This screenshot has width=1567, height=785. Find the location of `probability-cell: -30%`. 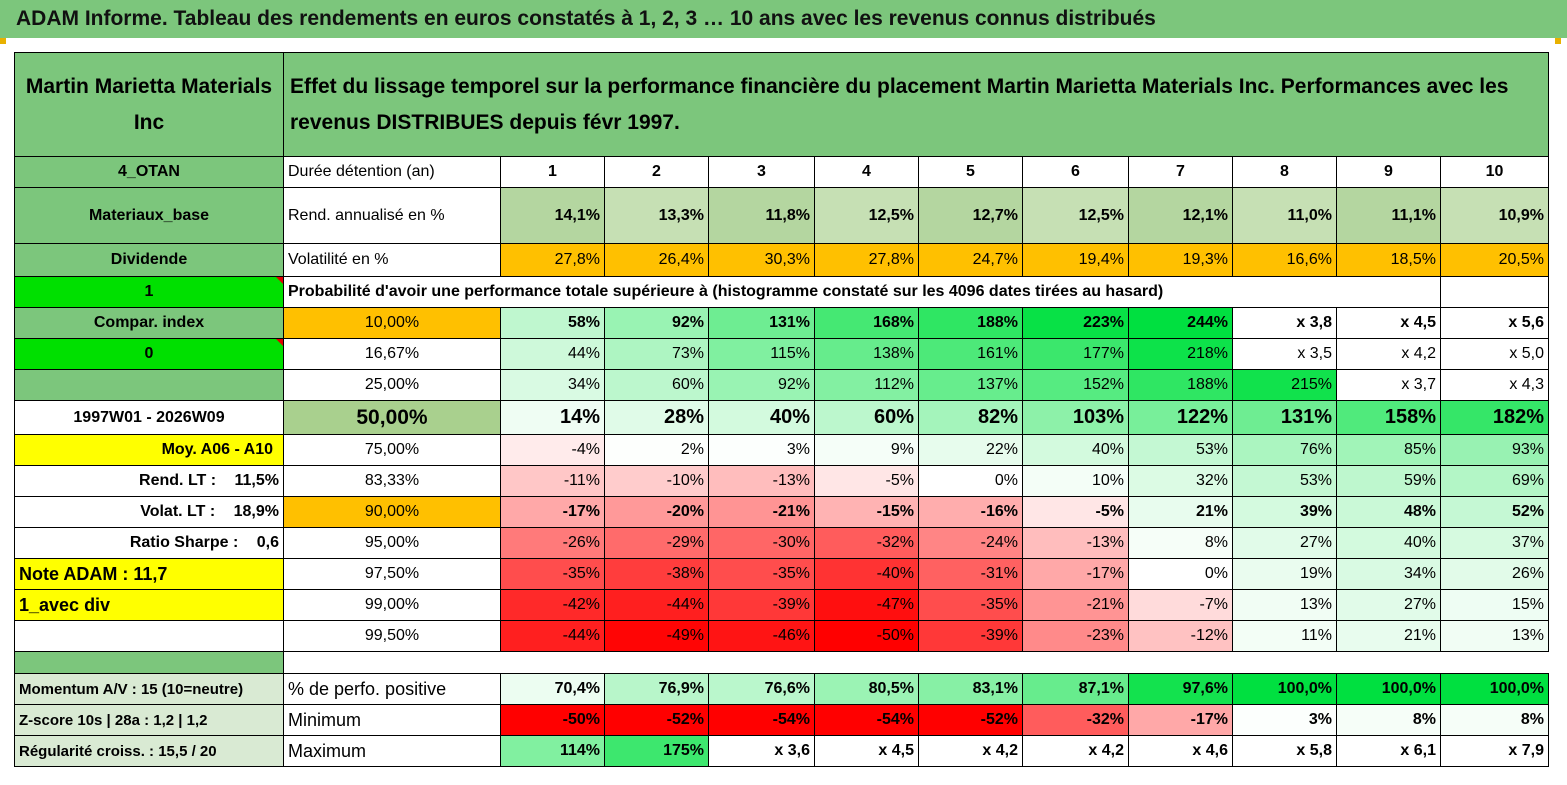

probability-cell: -30% is located at coordinates (761, 543).